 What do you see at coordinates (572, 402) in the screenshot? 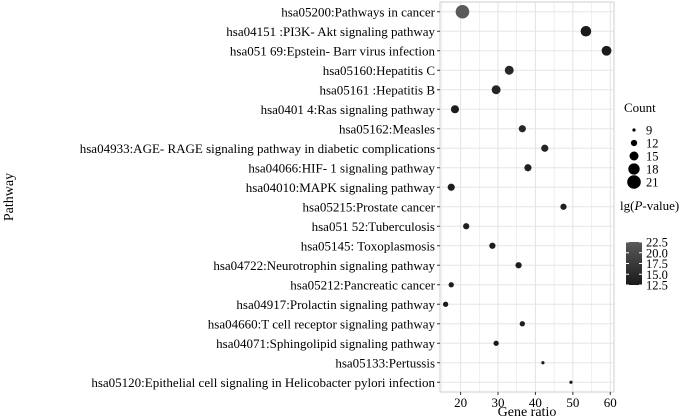
I see `x-tick-label: 50` at bounding box center [572, 402].